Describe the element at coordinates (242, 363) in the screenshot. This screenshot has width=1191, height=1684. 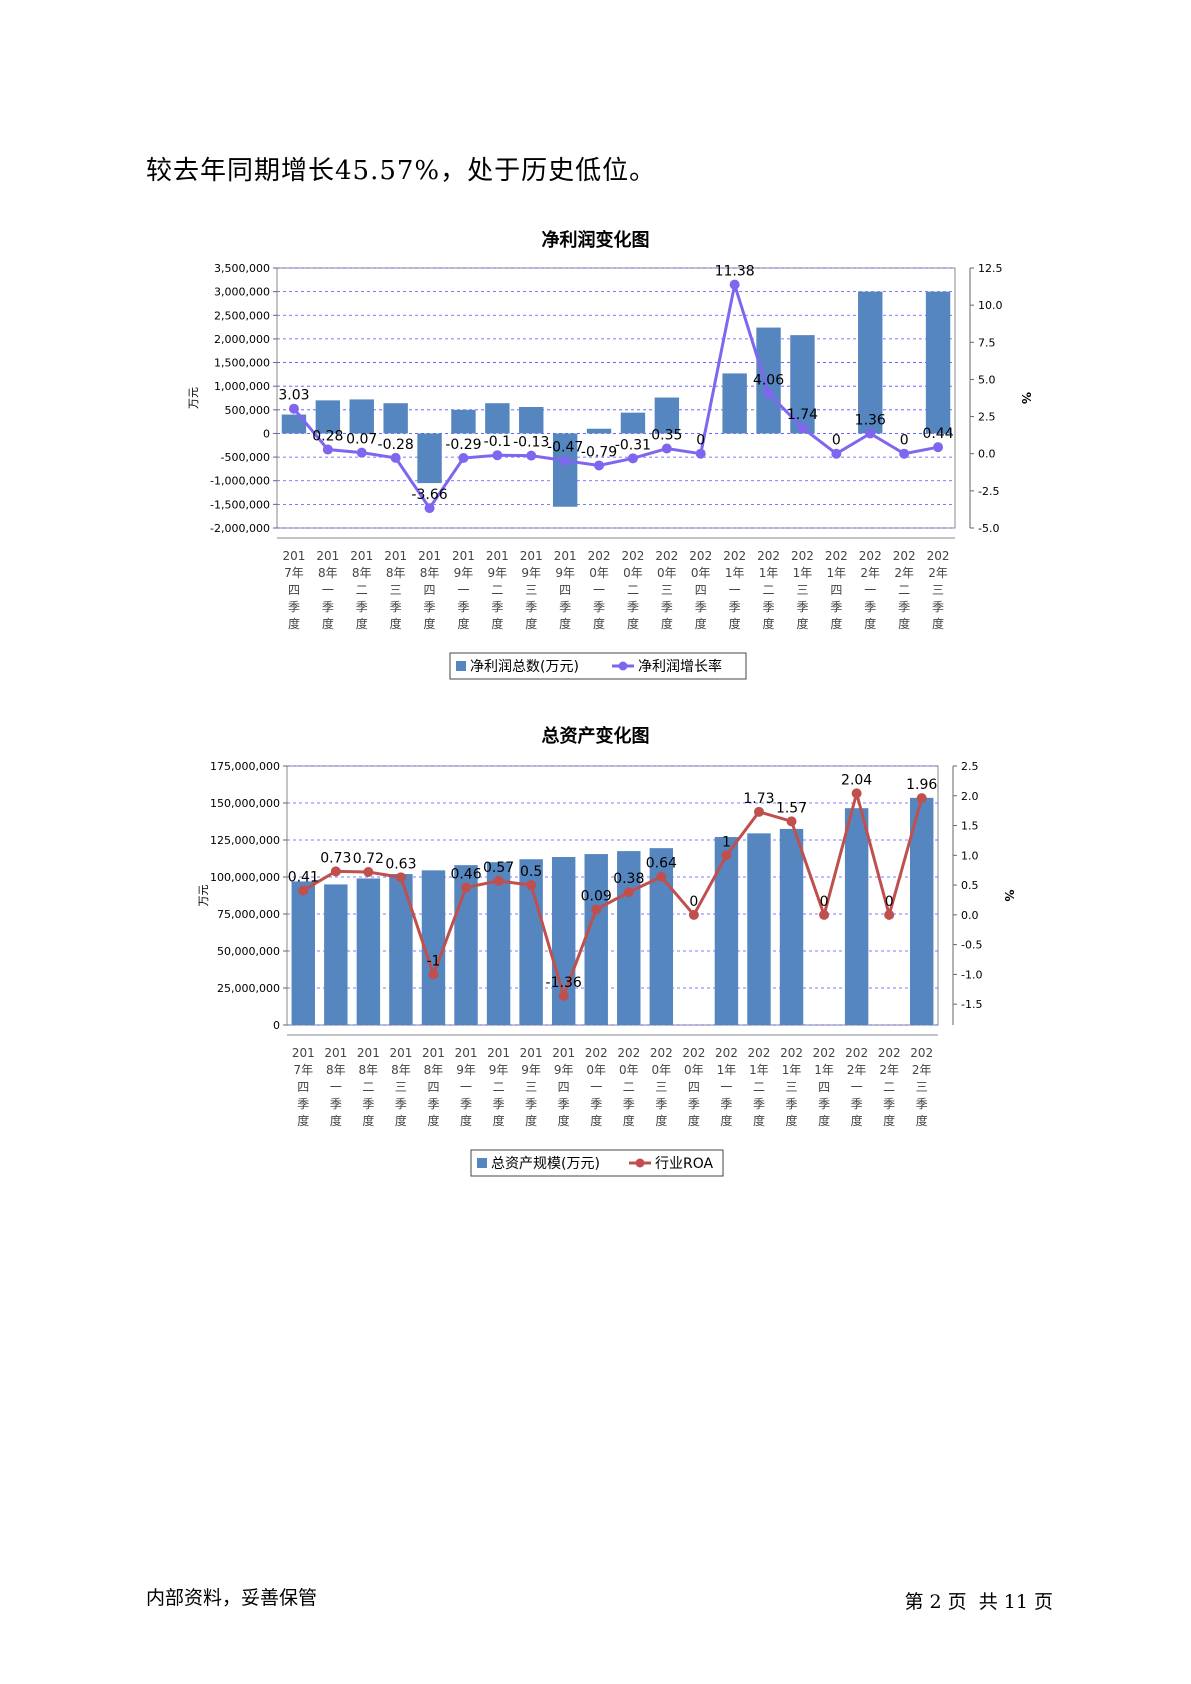
I see `left-tick-label: 1,500,000` at that location.